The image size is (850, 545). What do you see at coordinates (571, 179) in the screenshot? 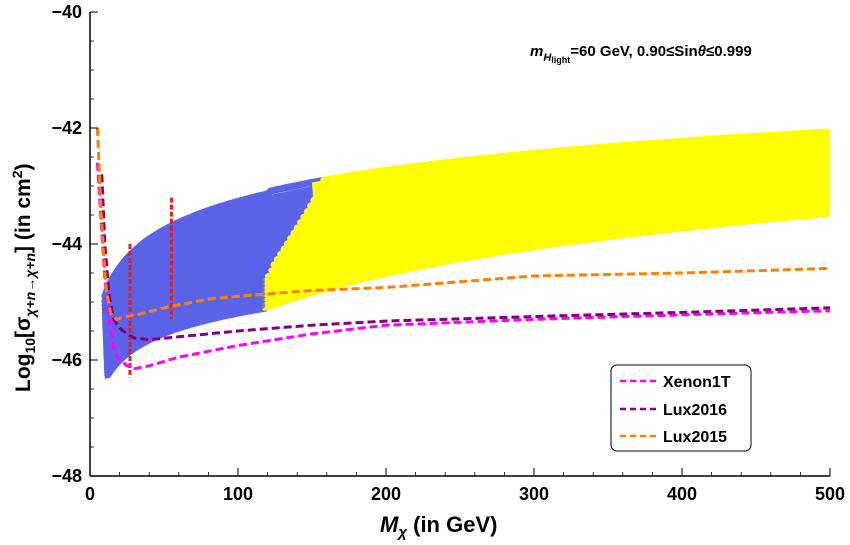
I see `scan-region-yellow-fill` at bounding box center [571, 179].